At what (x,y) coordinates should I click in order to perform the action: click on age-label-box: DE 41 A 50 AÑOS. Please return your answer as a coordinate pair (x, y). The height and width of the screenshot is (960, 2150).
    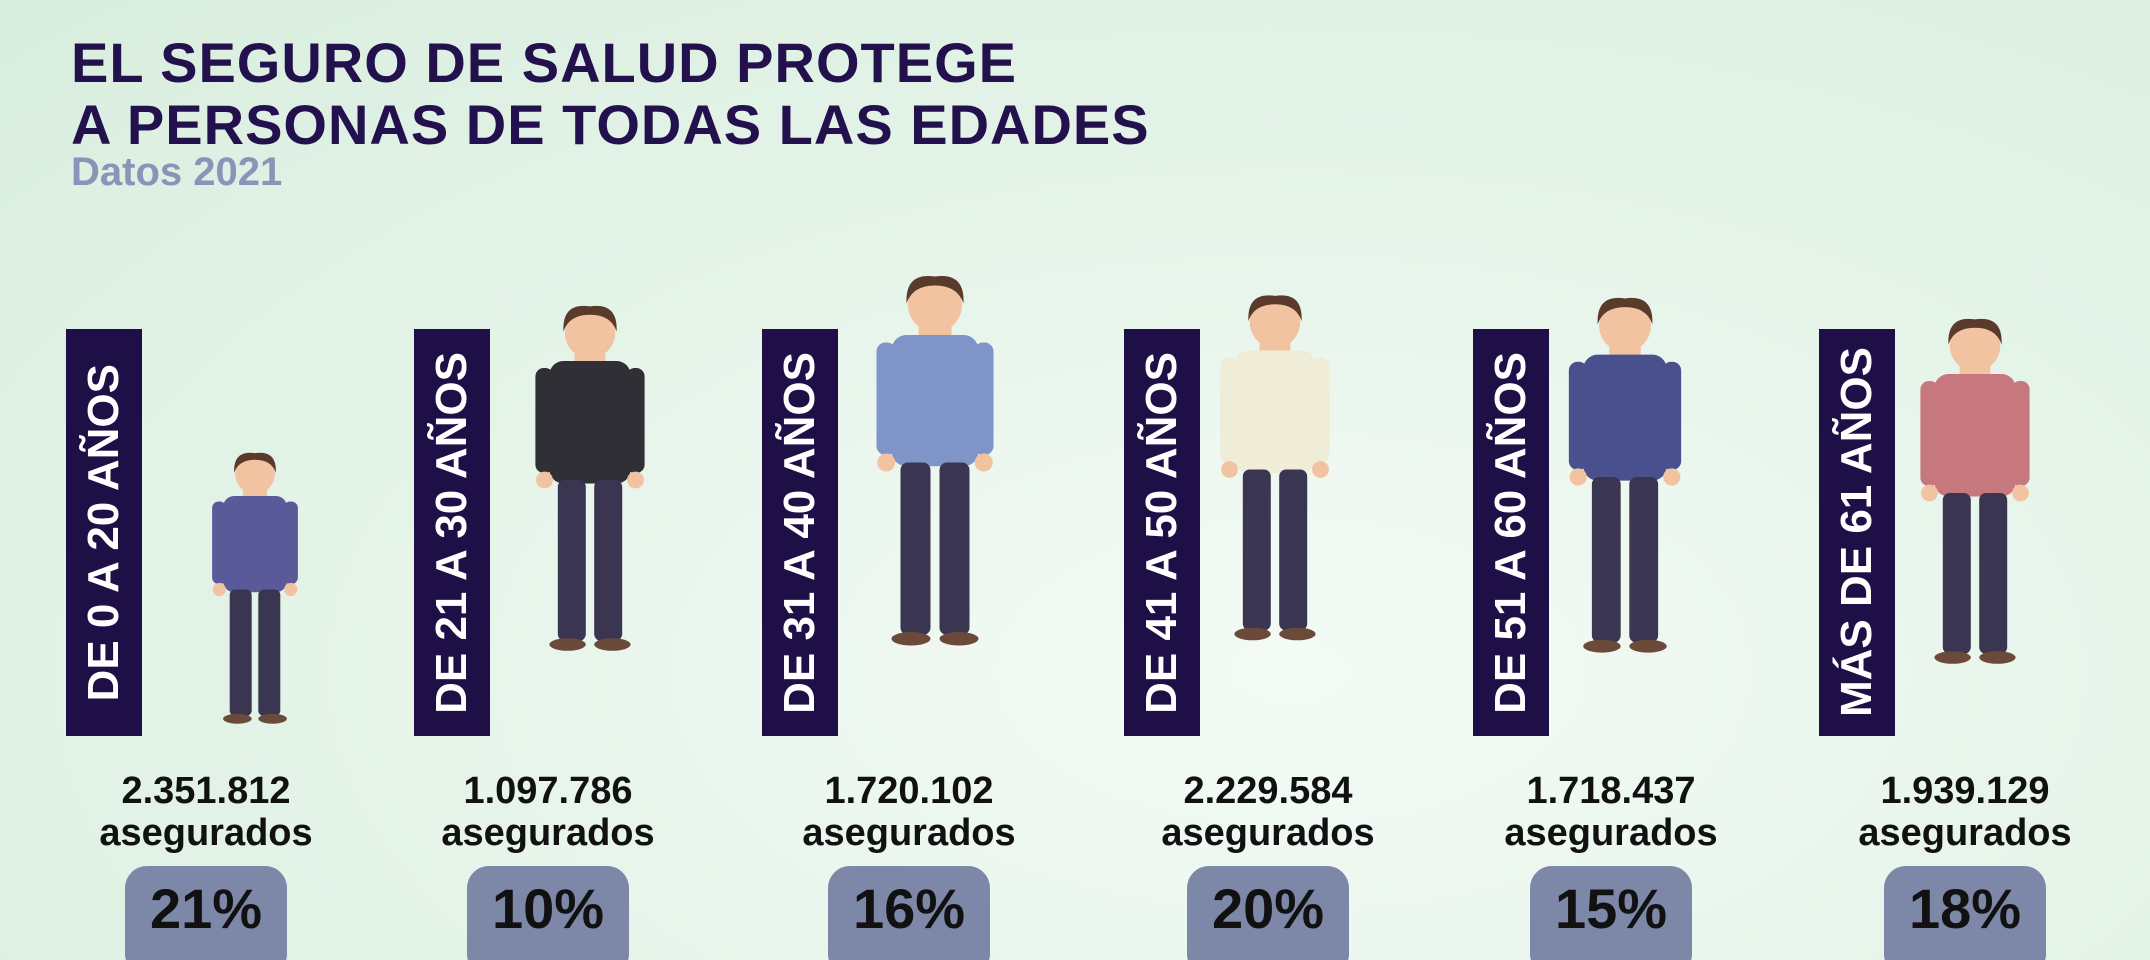
    Looking at the image, I should click on (1162, 532).